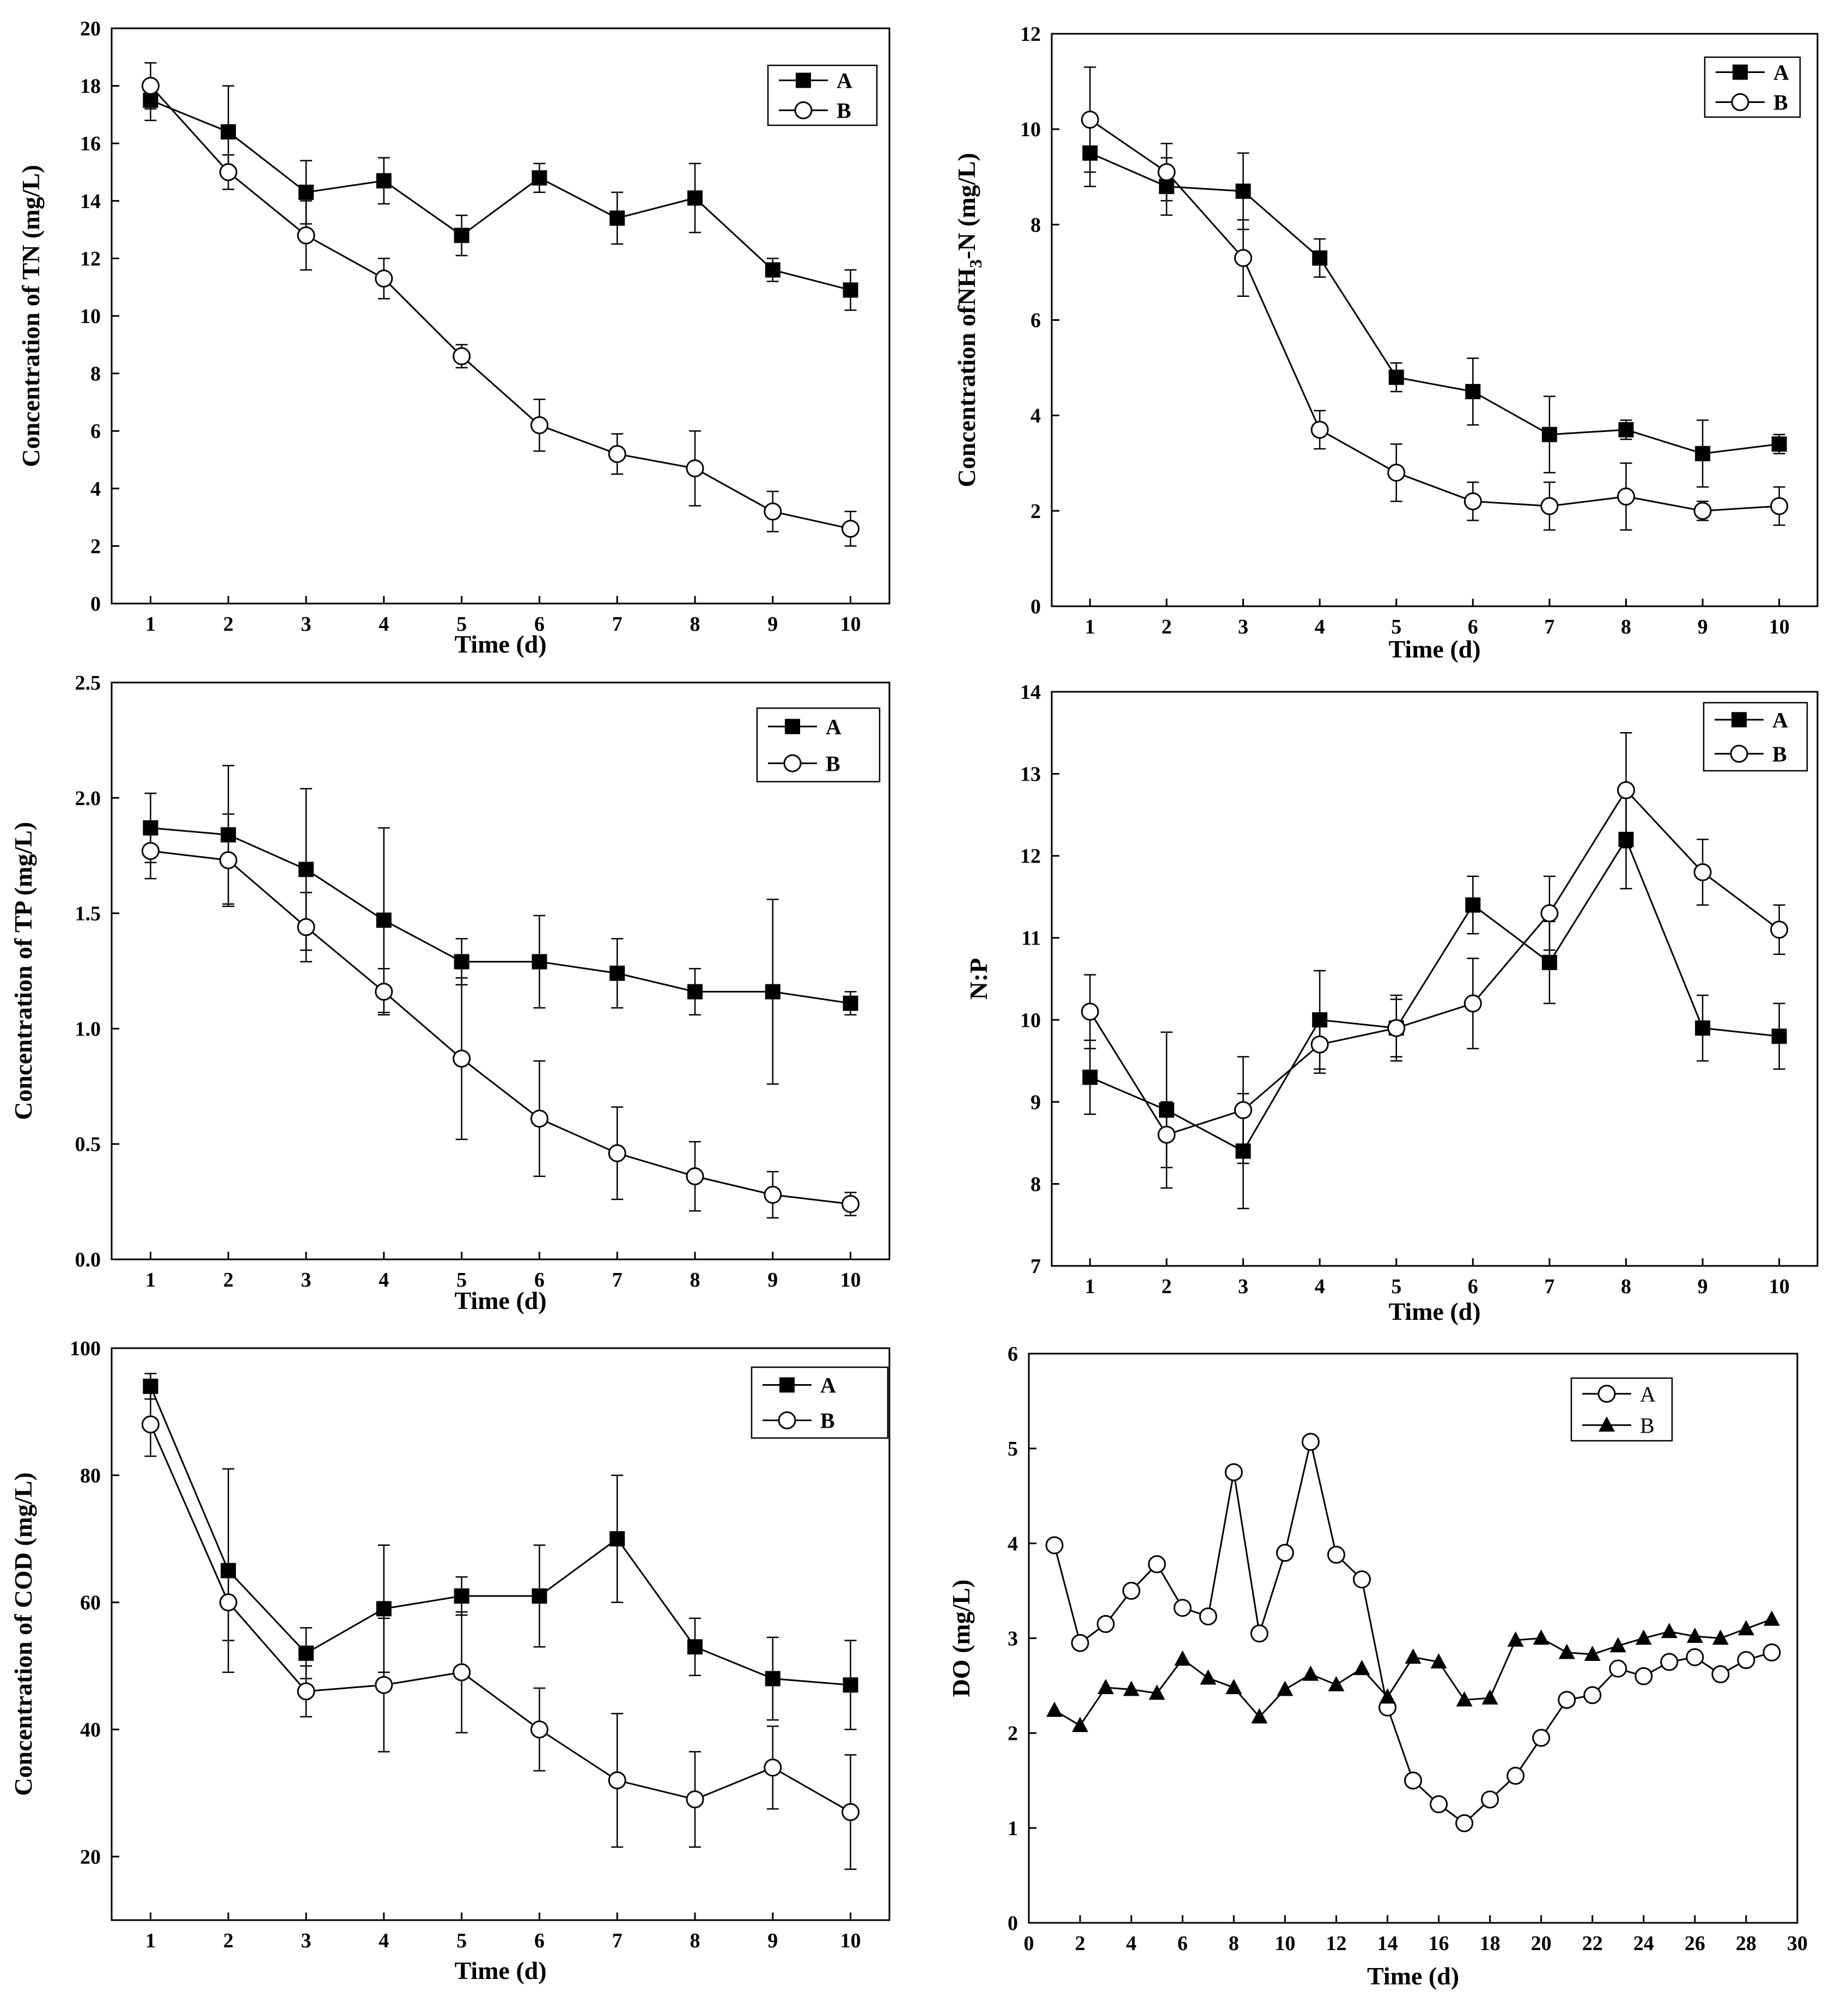 The image size is (1848, 2004). Describe the element at coordinates (827, 1421) in the screenshot. I see `legend-label-B: B` at that location.